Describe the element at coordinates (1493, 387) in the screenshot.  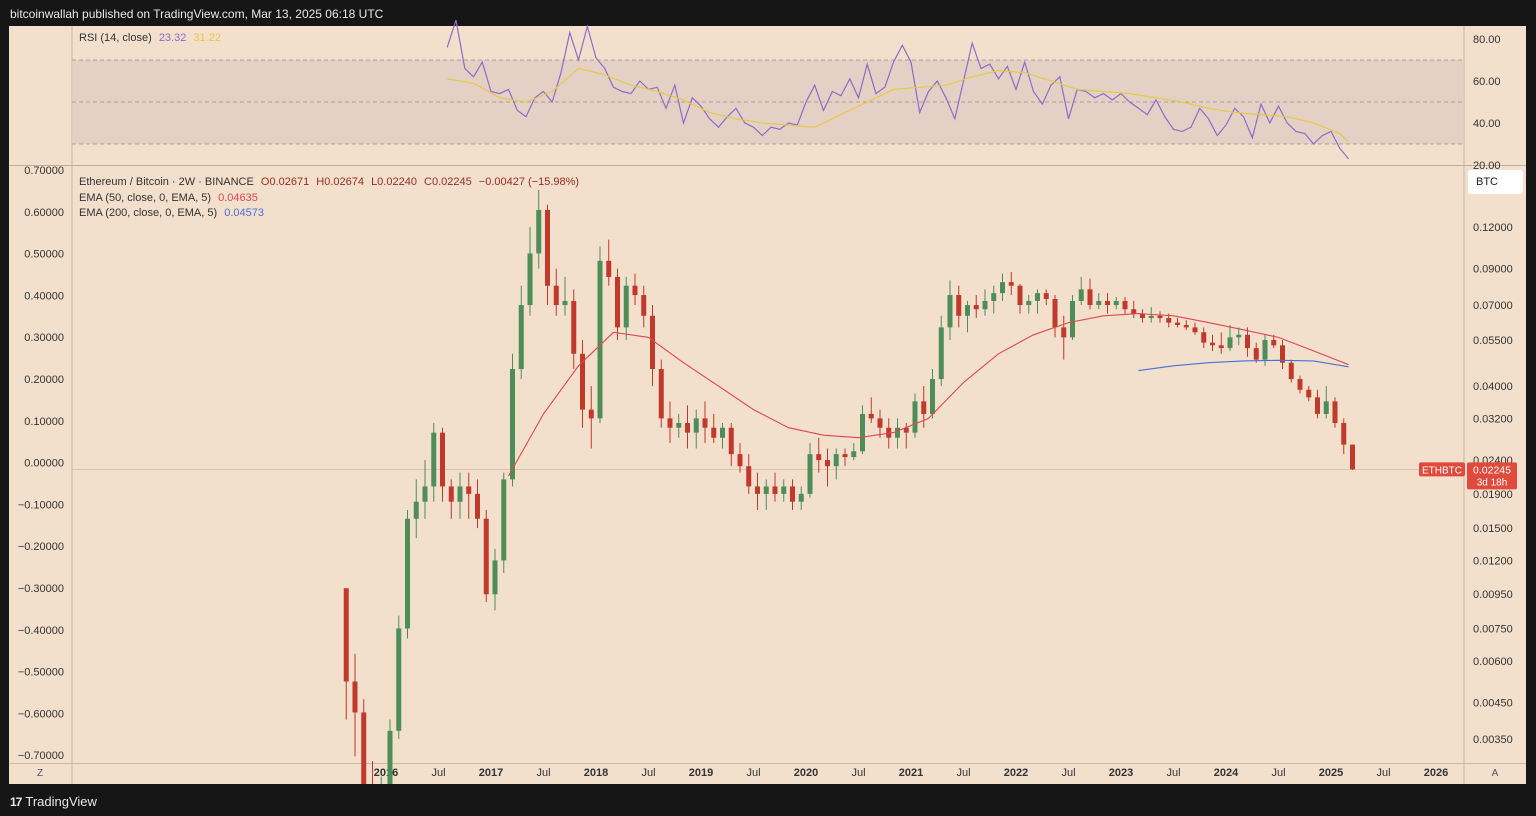
I see `price-axis-tick: 0.04000` at that location.